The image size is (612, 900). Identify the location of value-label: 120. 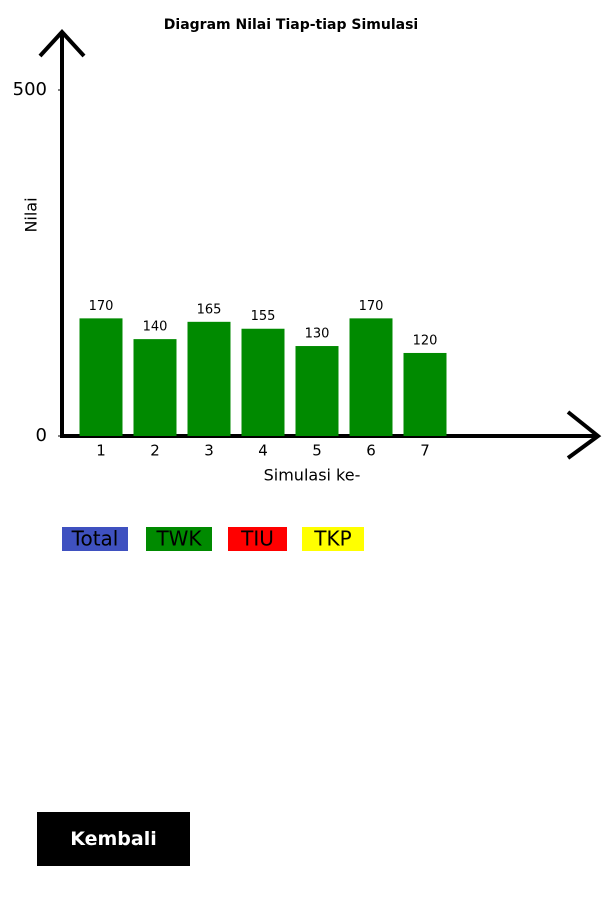
(425, 340).